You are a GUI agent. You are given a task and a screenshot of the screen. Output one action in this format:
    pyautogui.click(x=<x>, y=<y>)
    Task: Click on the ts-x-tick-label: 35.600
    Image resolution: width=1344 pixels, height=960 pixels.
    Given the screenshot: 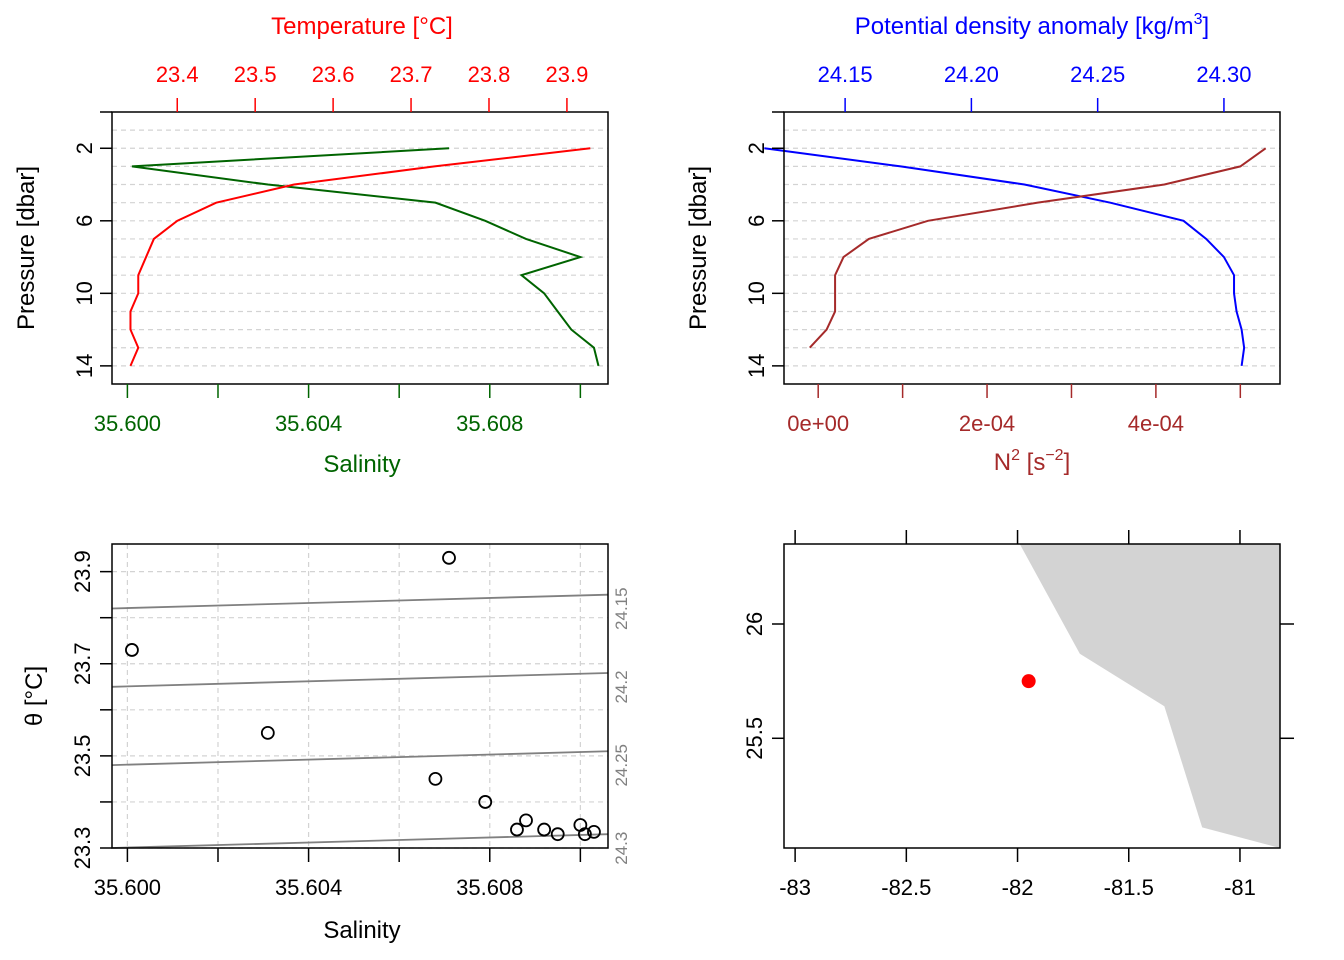 What is the action you would take?
    pyautogui.click(x=127, y=887)
    